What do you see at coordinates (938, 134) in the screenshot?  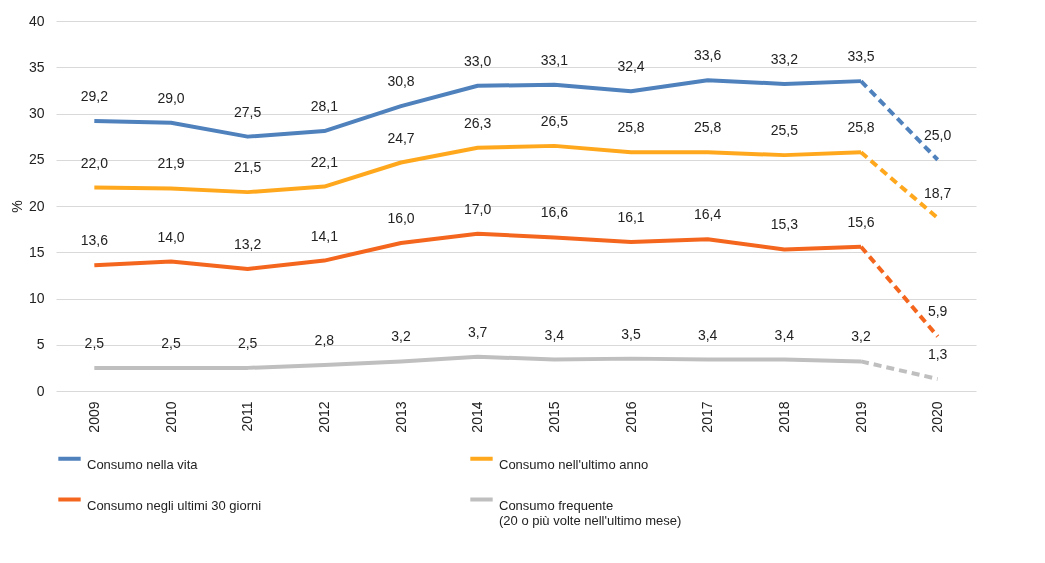 I see `data-label: 25,0` at bounding box center [938, 134].